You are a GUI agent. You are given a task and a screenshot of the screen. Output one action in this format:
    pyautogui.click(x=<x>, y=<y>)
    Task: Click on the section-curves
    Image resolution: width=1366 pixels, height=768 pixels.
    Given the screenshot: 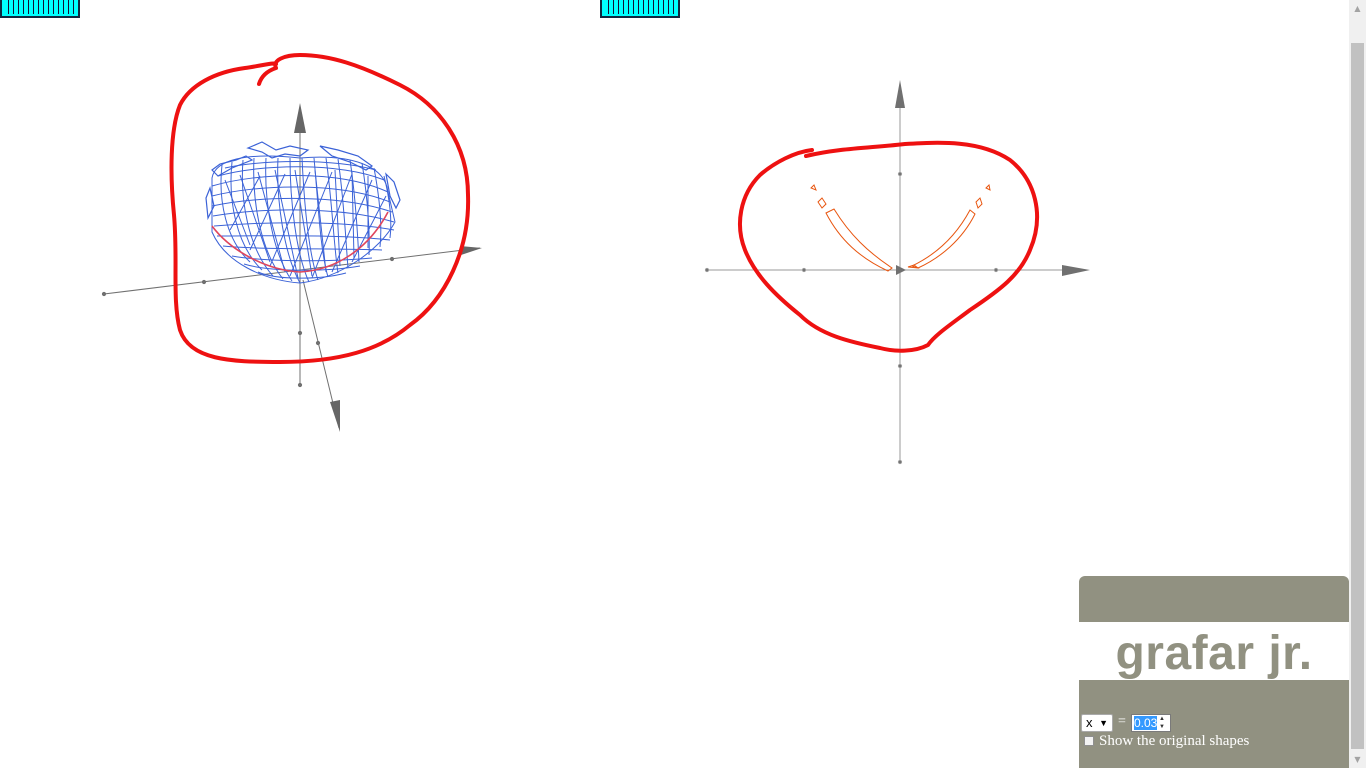 What is the action you would take?
    pyautogui.click(x=900, y=227)
    